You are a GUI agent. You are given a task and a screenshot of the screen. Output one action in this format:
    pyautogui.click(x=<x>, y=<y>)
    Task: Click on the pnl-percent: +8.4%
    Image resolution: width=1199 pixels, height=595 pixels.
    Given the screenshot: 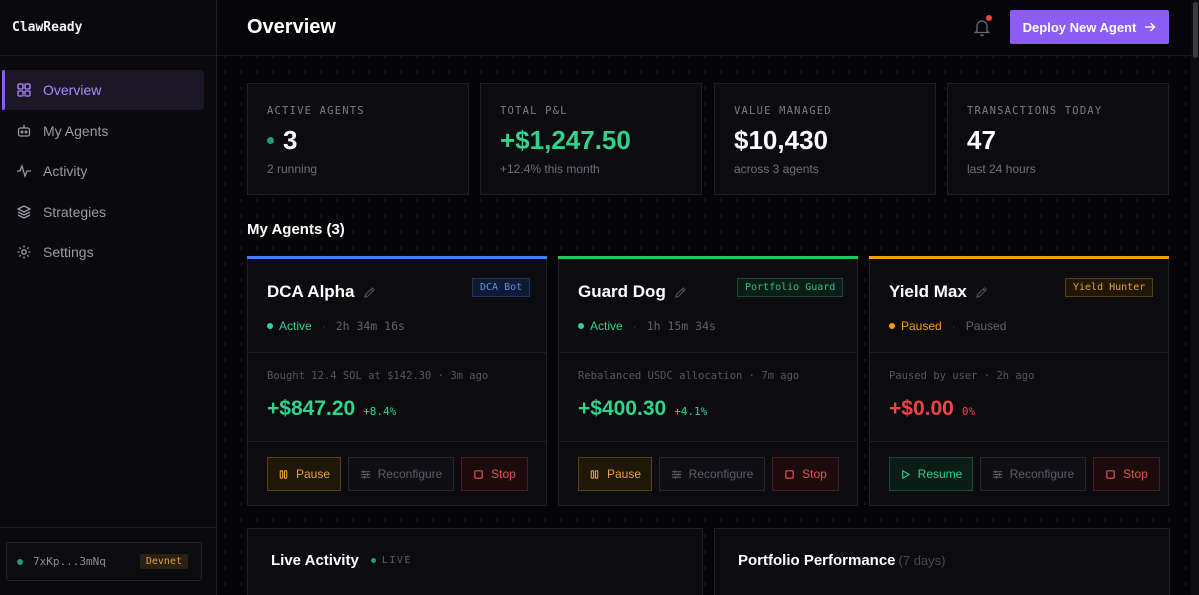 What is the action you would take?
    pyautogui.click(x=380, y=411)
    